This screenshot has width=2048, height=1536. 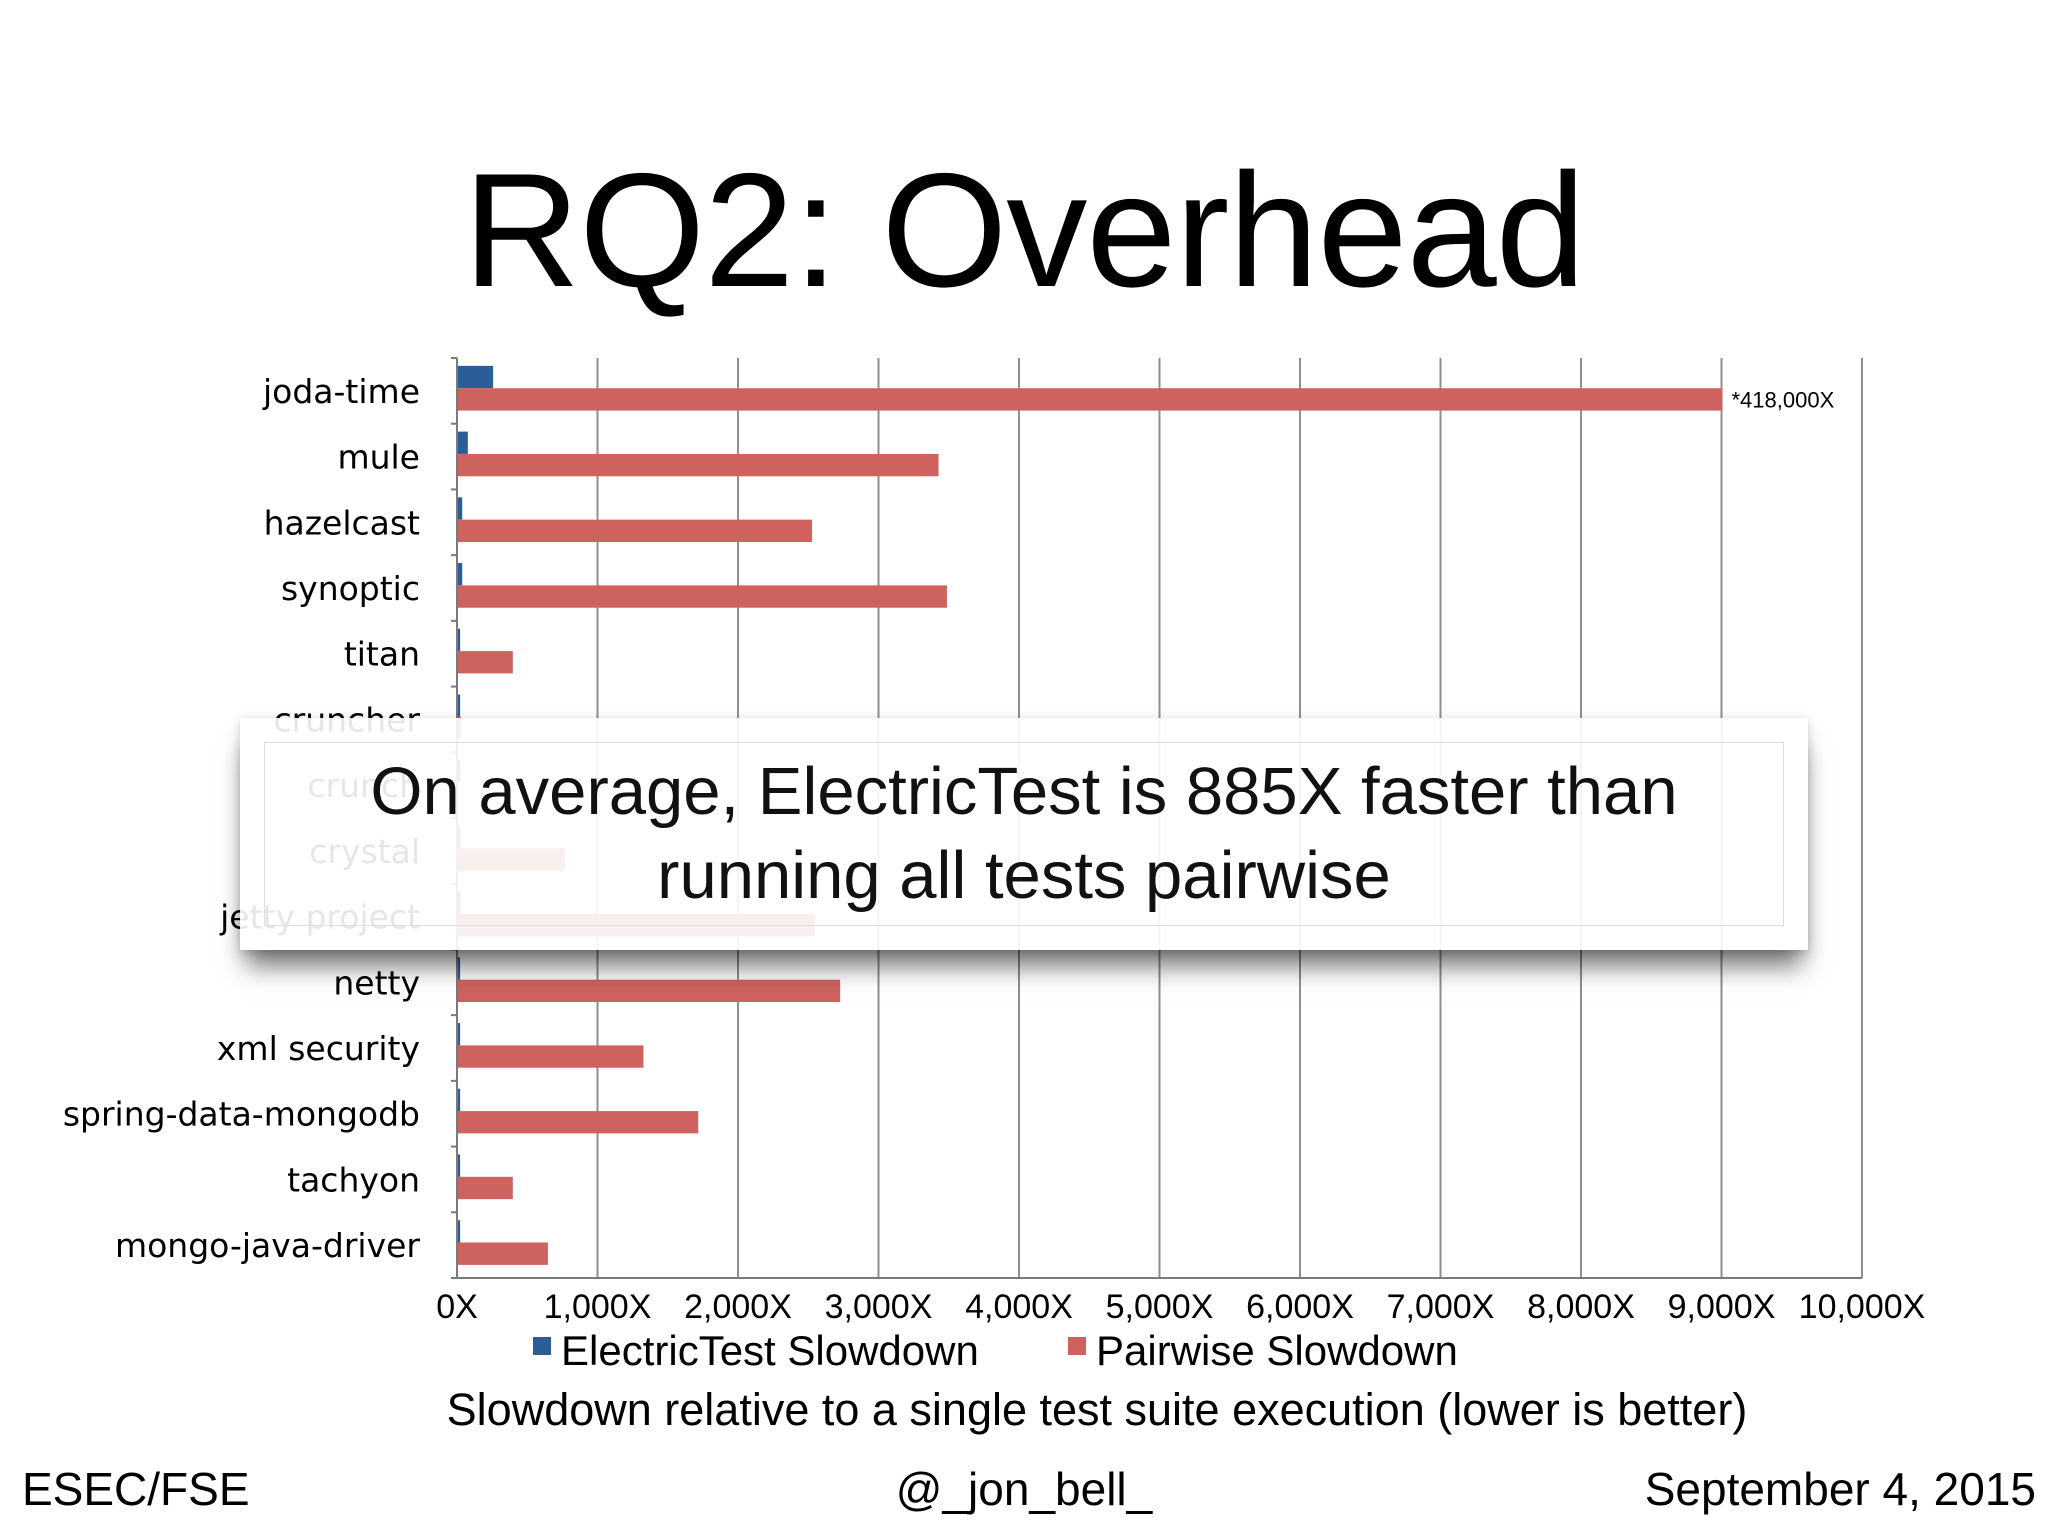 I want to click on footer-handle: @_jon_bell_, so click(x=1024, y=1489).